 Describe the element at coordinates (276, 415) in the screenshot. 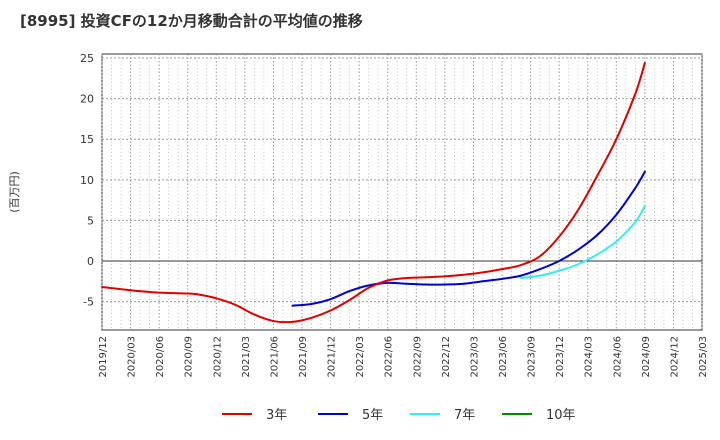

I see `legend-label: 3年` at that location.